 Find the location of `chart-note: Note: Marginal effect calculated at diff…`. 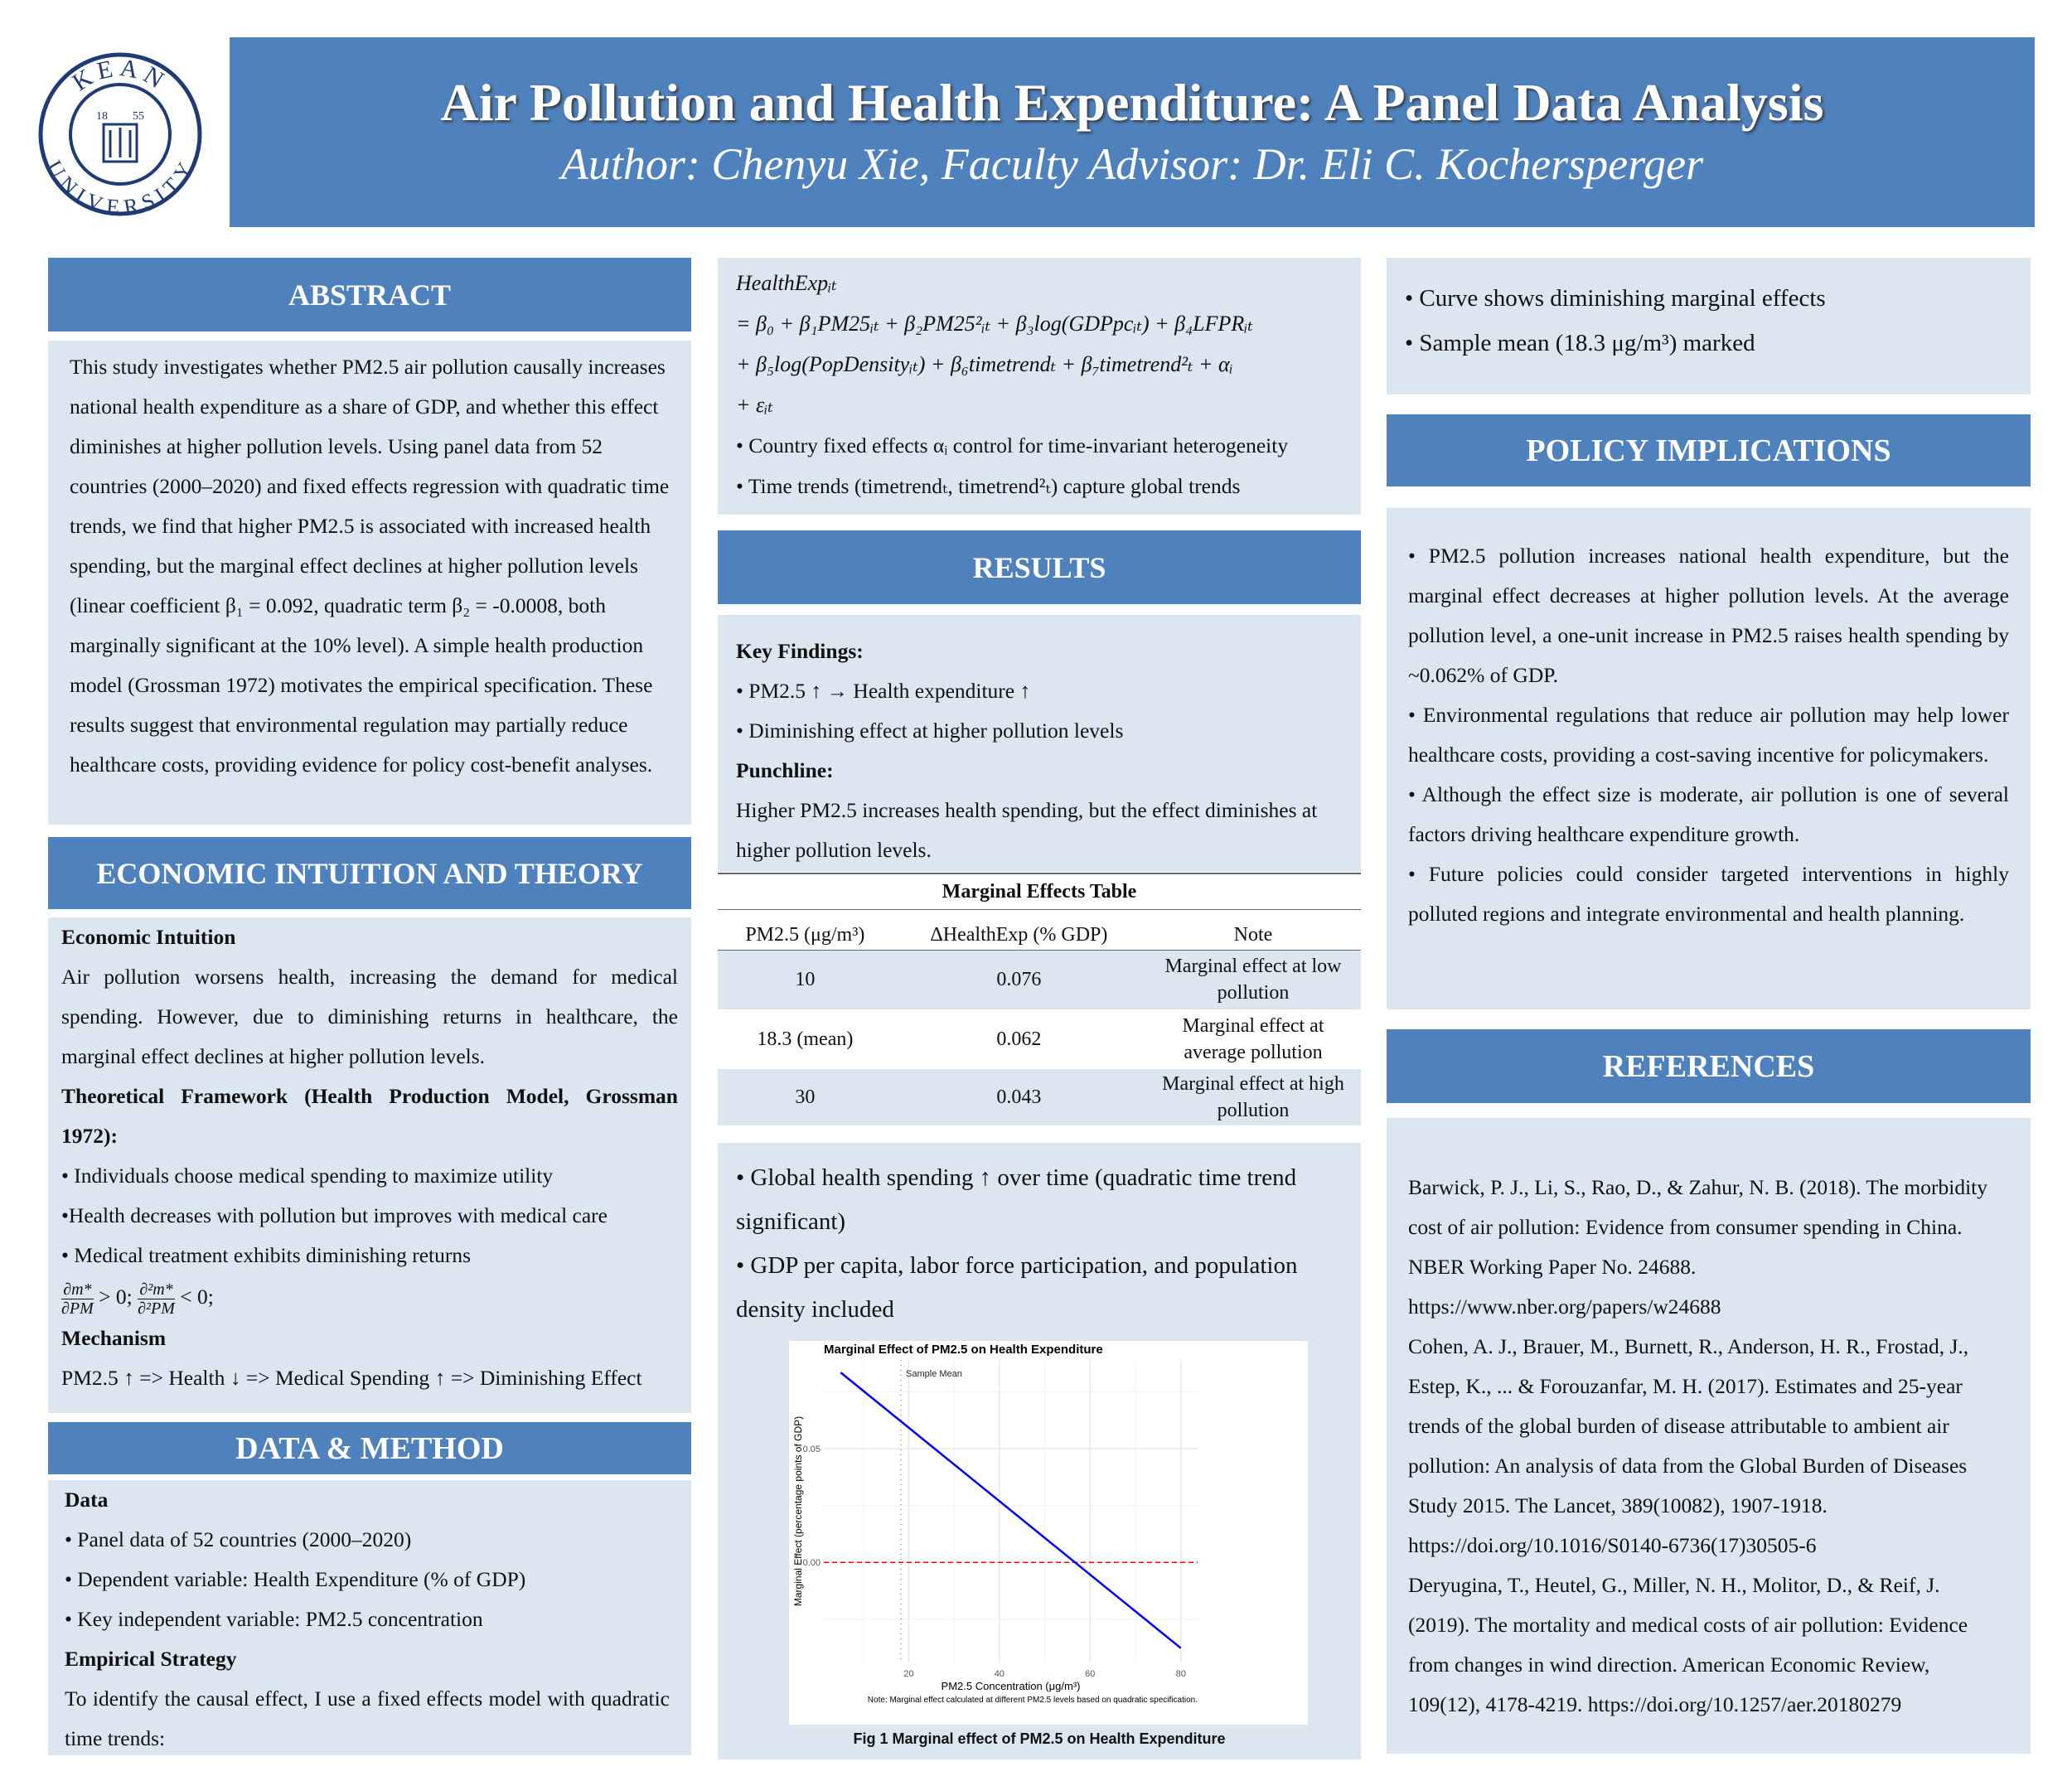

chart-note: Note: Marginal effect calculated at diff… is located at coordinates (1033, 1700).